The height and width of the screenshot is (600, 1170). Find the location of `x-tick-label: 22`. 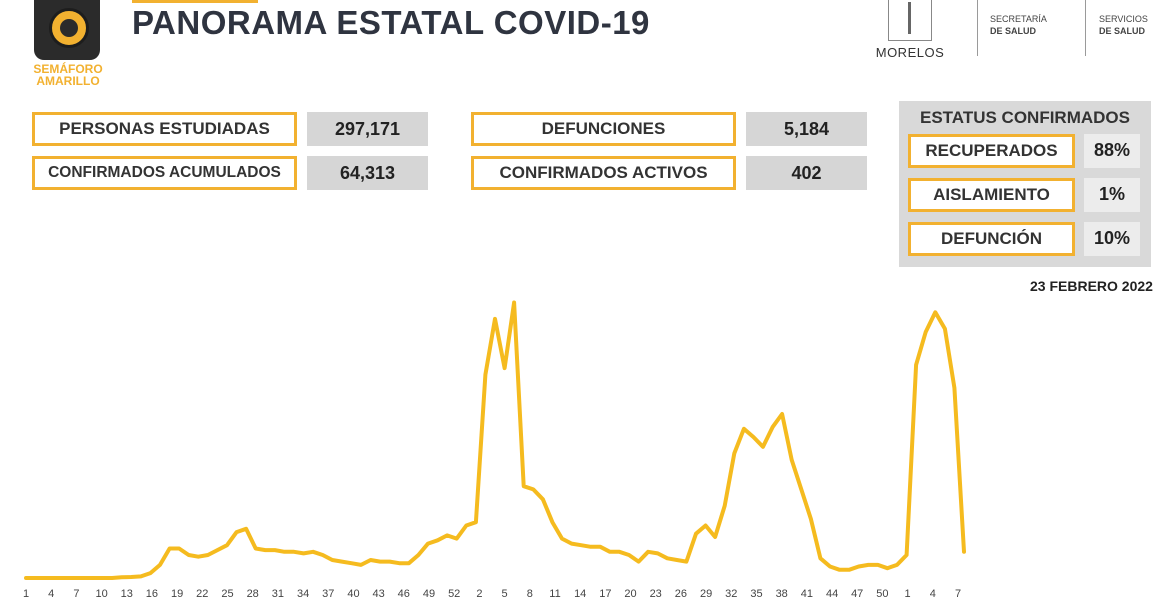

x-tick-label: 22 is located at coordinates (202, 594).